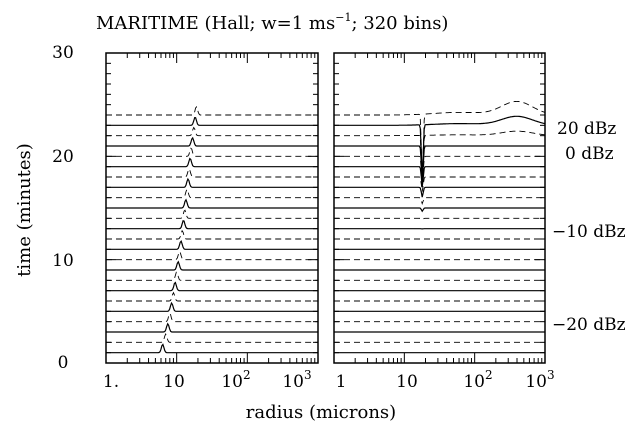  What do you see at coordinates (111, 382) in the screenshot?
I see `x-tick-label: 1.` at bounding box center [111, 382].